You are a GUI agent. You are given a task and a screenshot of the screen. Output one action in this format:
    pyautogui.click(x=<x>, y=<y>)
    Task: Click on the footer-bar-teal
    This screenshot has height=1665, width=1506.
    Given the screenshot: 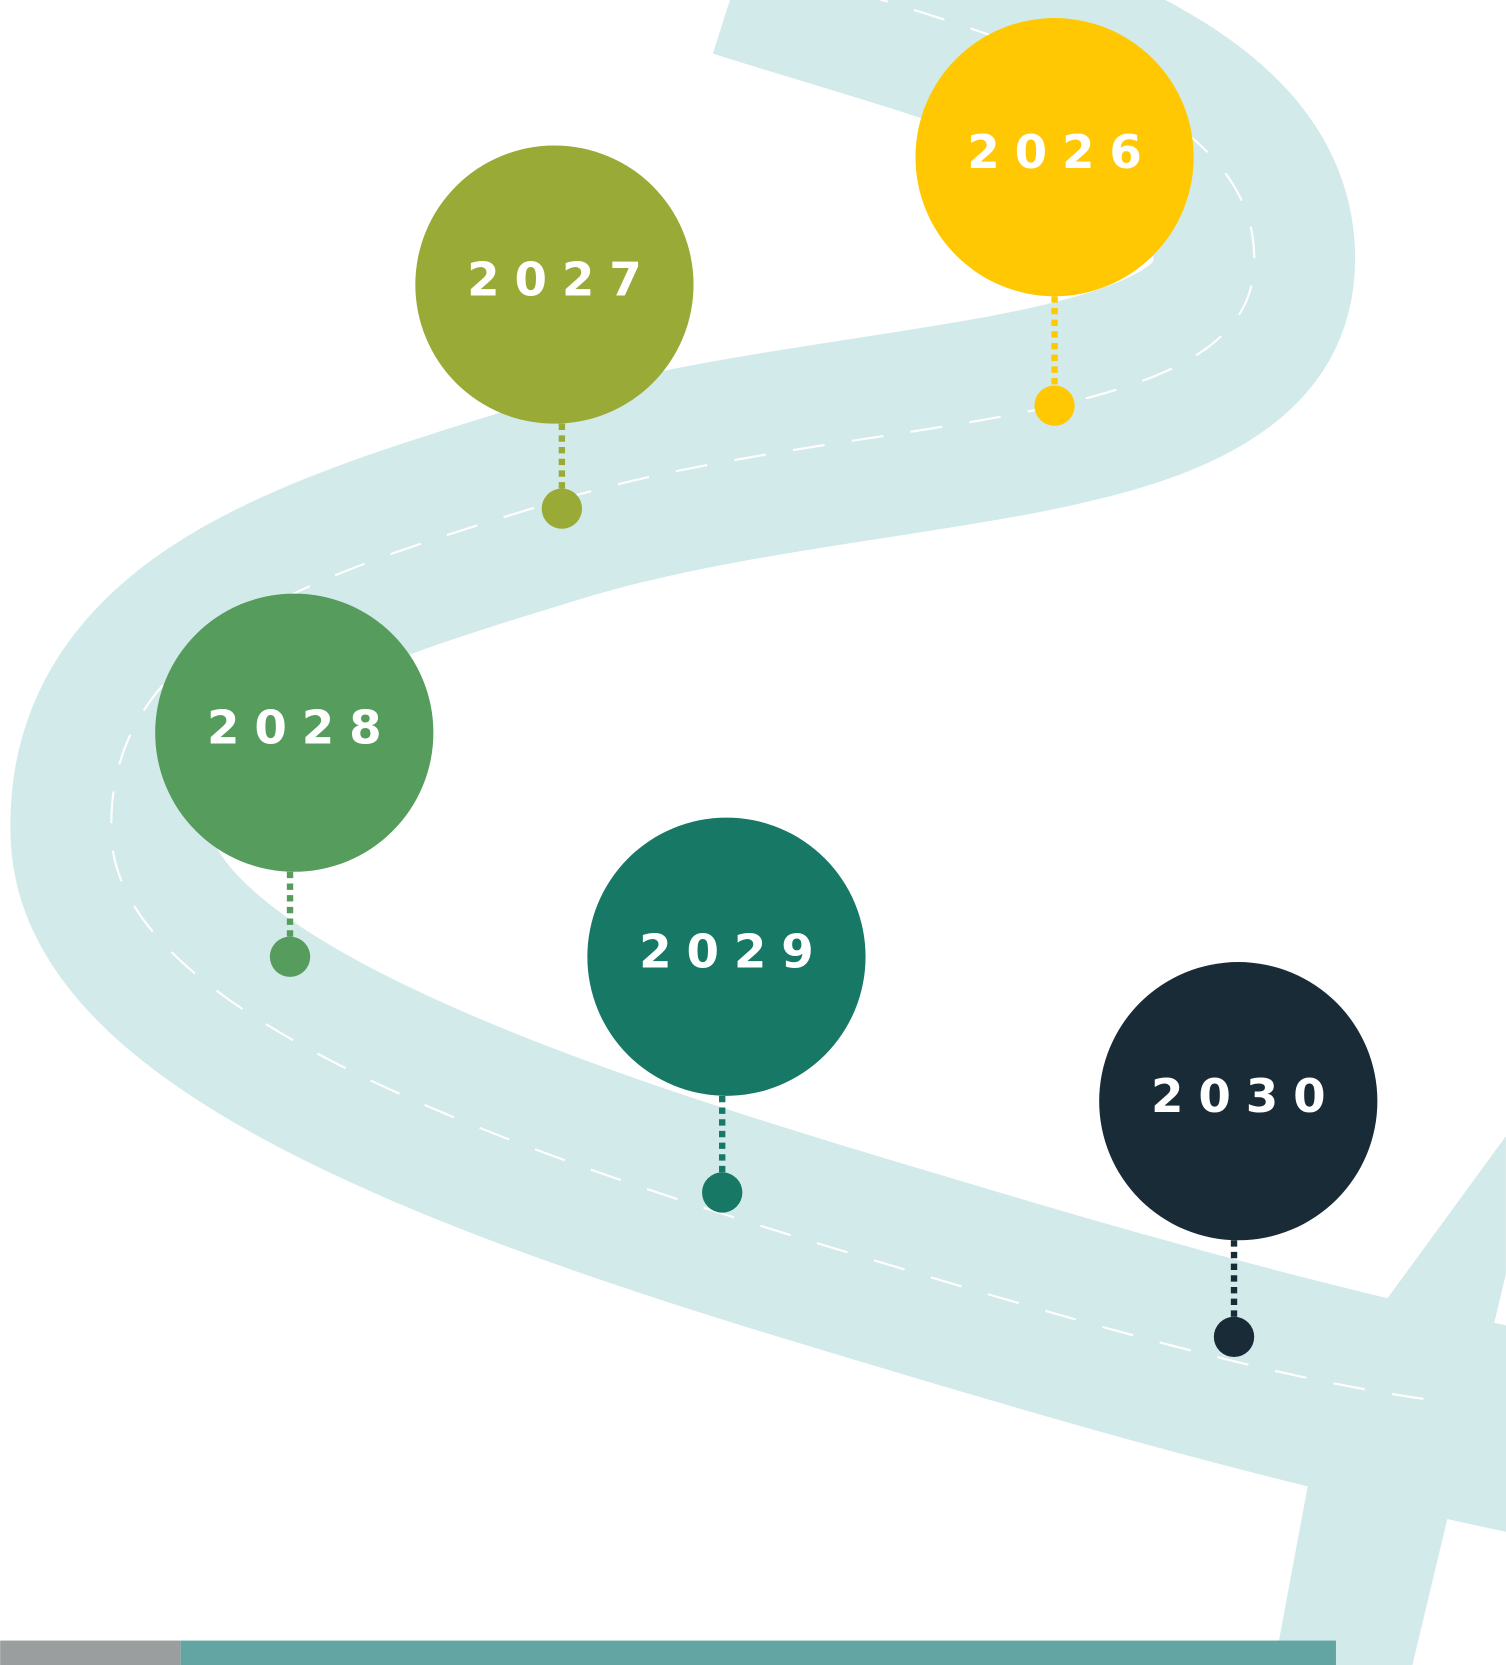 What is the action you would take?
    pyautogui.click(x=758, y=1652)
    